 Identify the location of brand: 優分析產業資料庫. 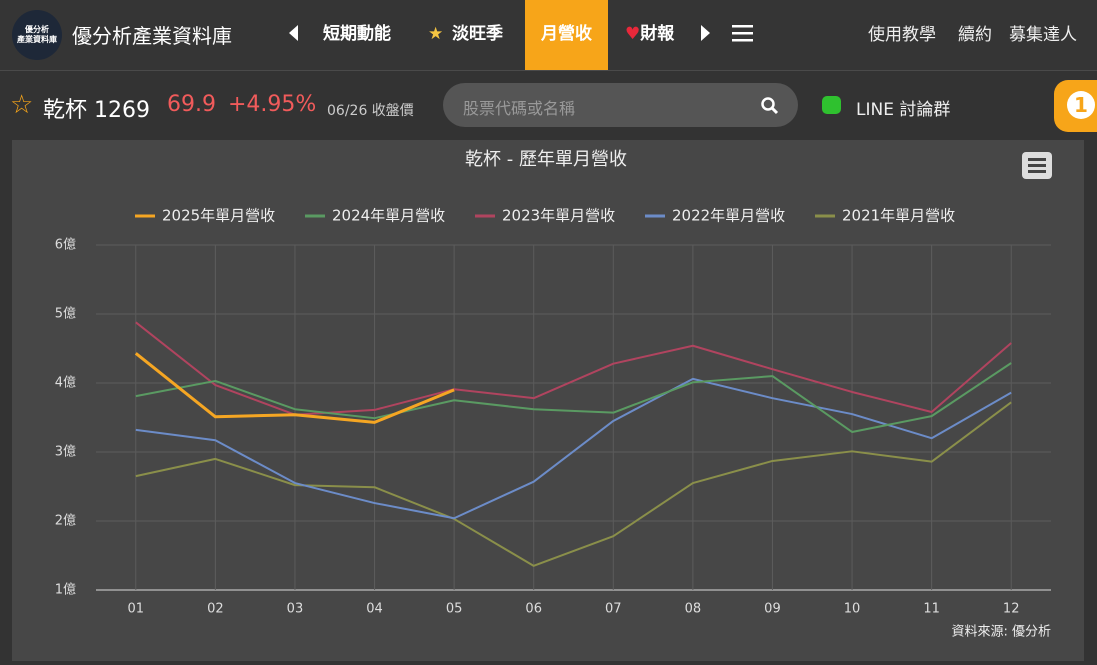
(152, 36).